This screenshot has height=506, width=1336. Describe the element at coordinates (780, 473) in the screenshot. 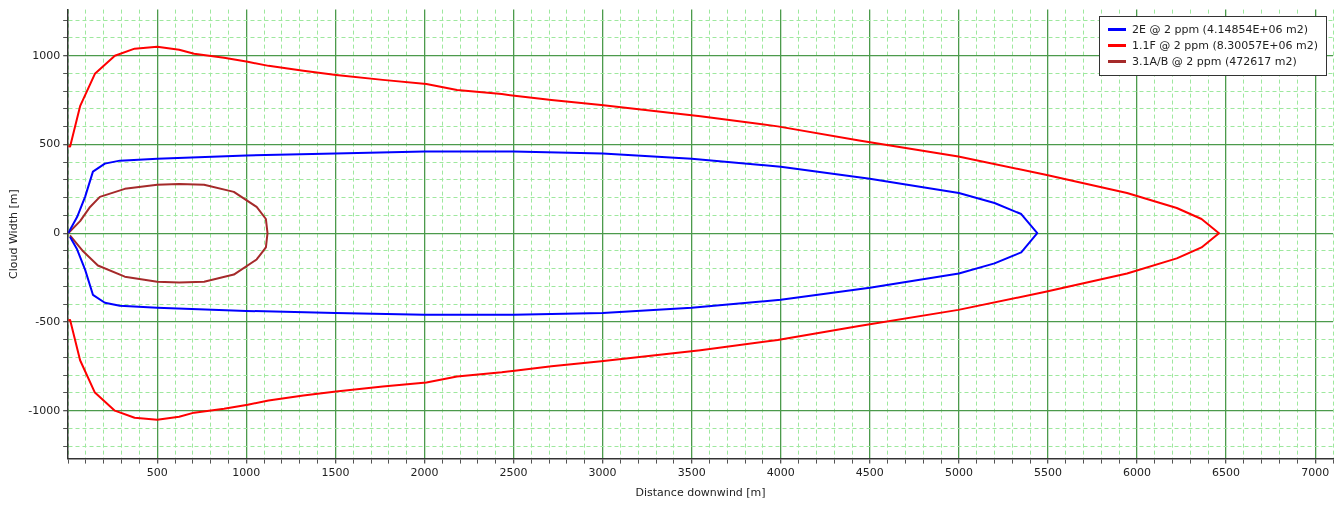

I see `x-tick-label: 4000` at that location.